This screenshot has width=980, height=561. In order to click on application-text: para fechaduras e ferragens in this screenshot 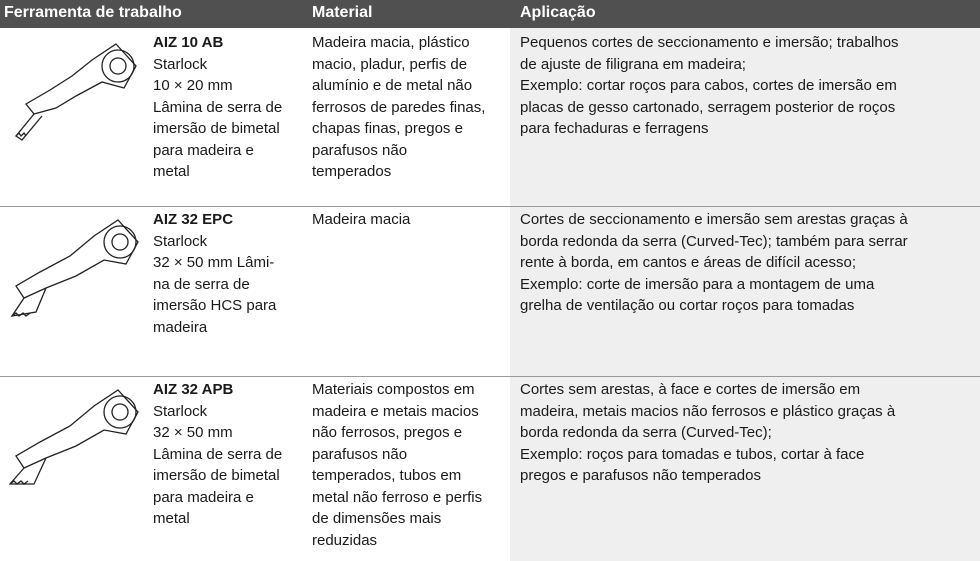, I will do `click(614, 128)`.